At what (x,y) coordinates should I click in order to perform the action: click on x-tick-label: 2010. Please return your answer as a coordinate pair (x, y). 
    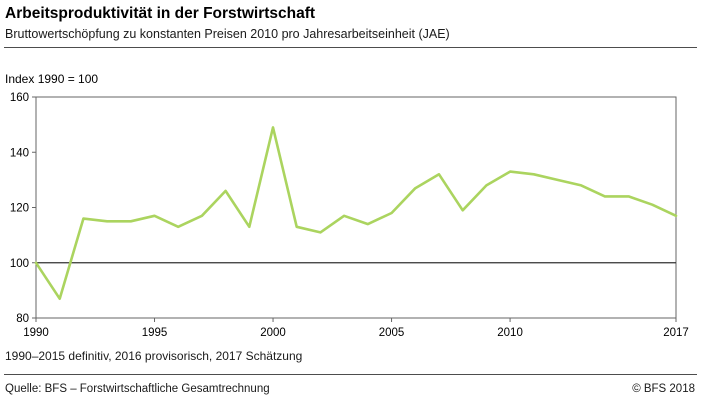
    Looking at the image, I should click on (510, 333).